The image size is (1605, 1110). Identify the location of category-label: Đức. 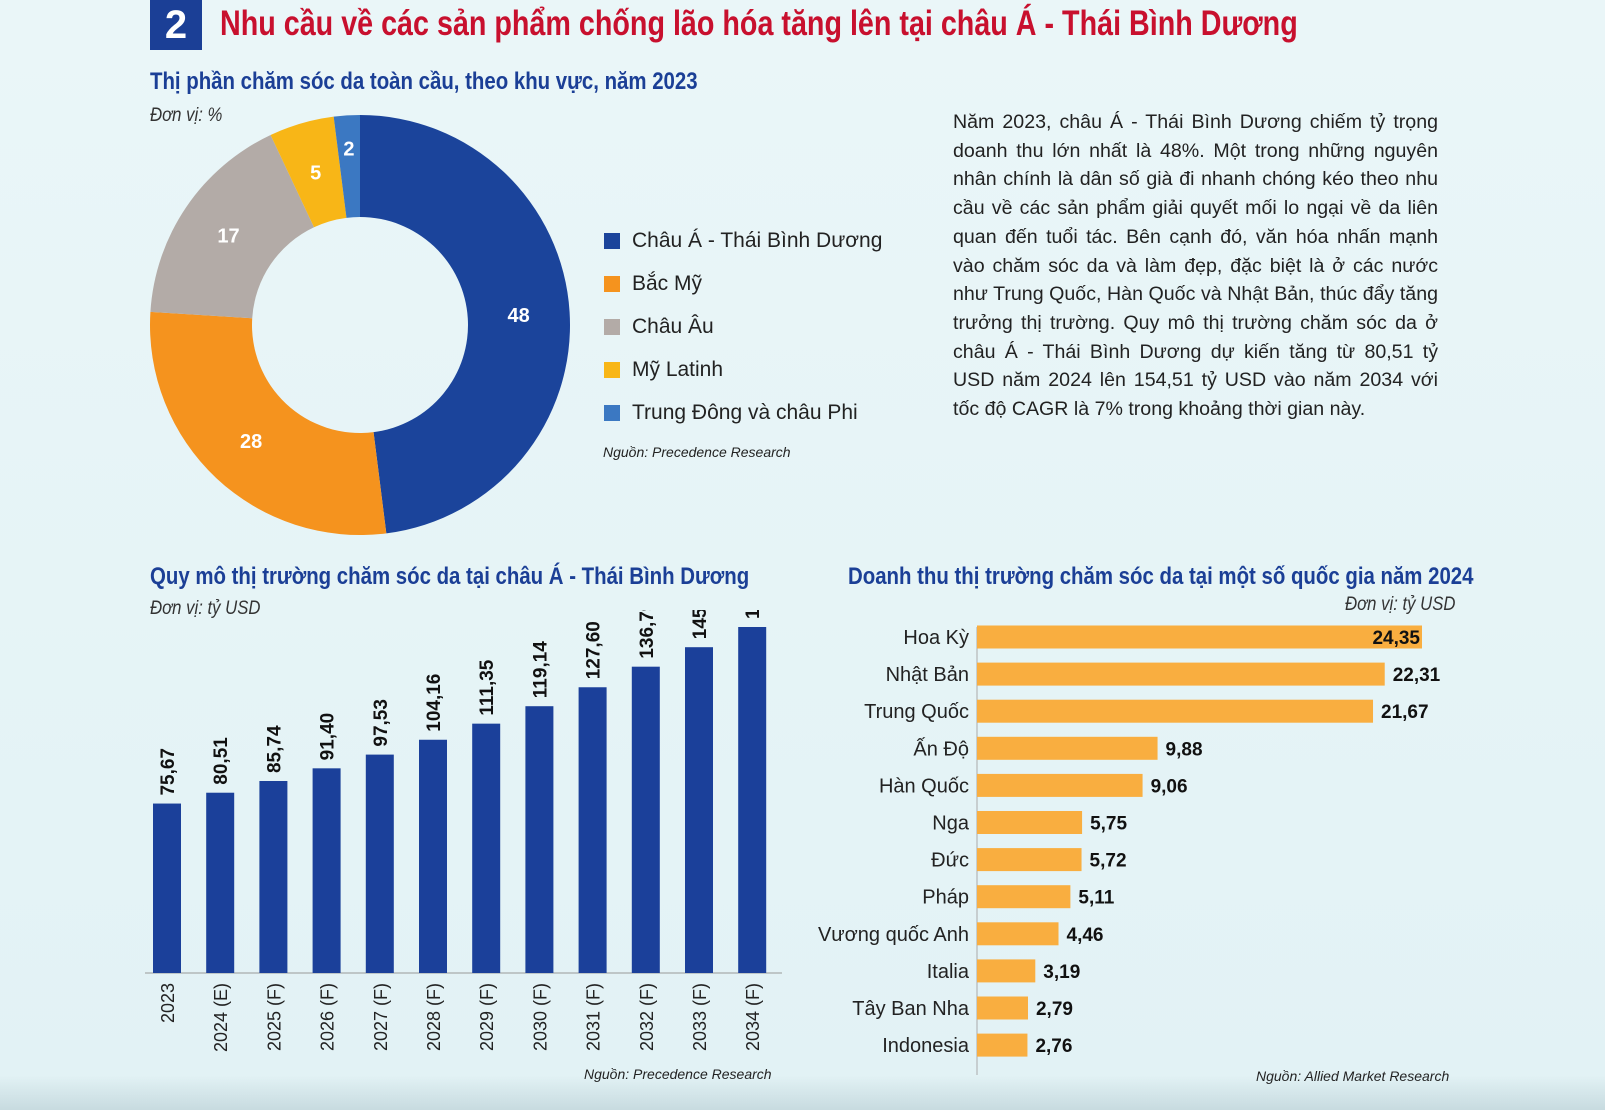
(950, 861).